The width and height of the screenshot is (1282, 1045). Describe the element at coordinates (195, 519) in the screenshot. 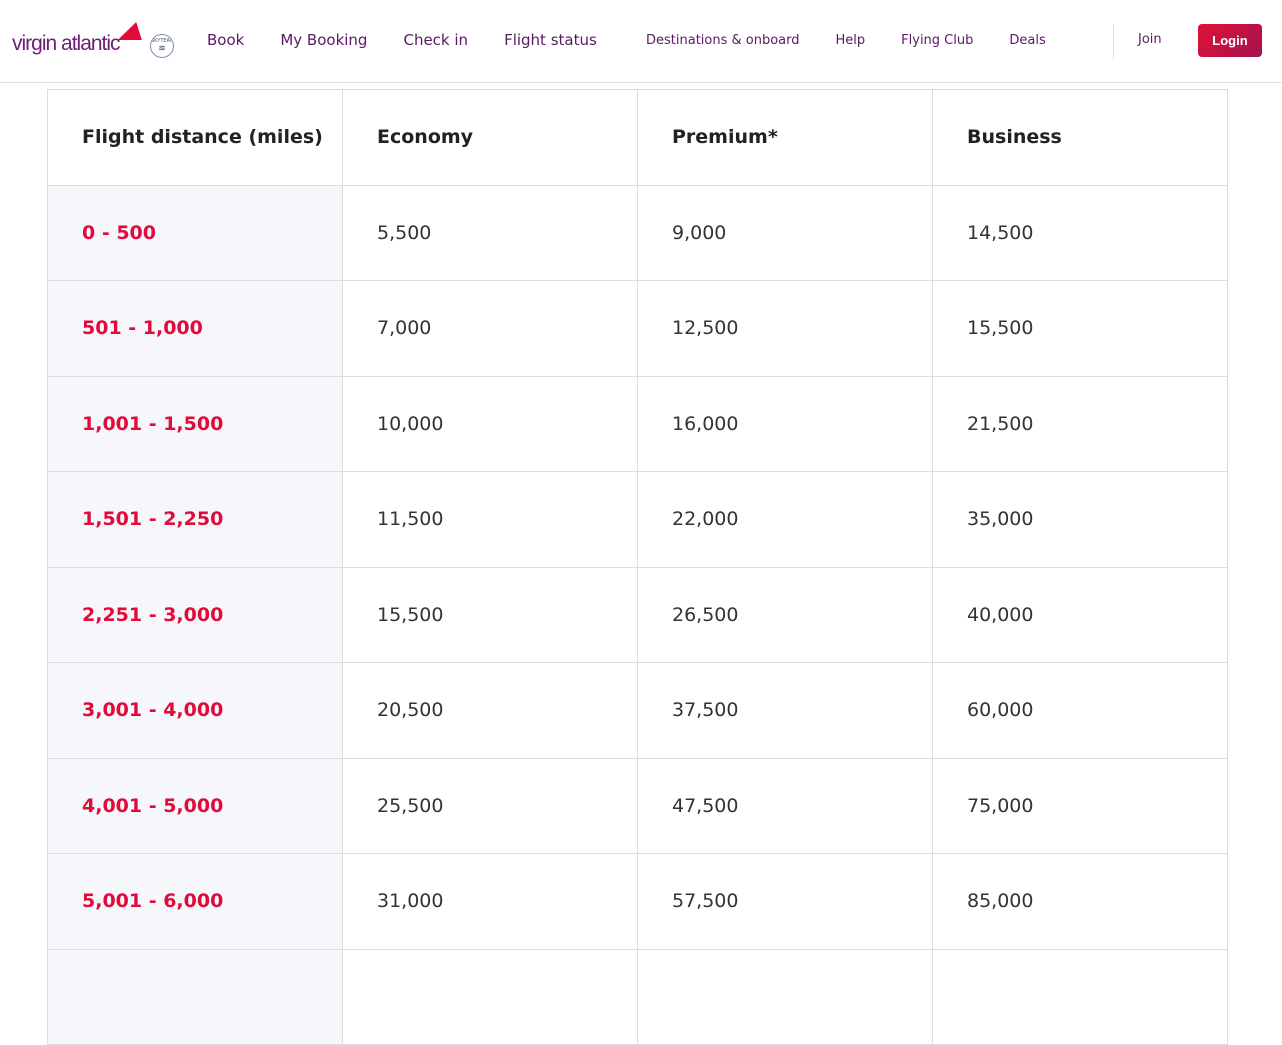

I see `cell-distance: 1,501 - 2,250` at that location.